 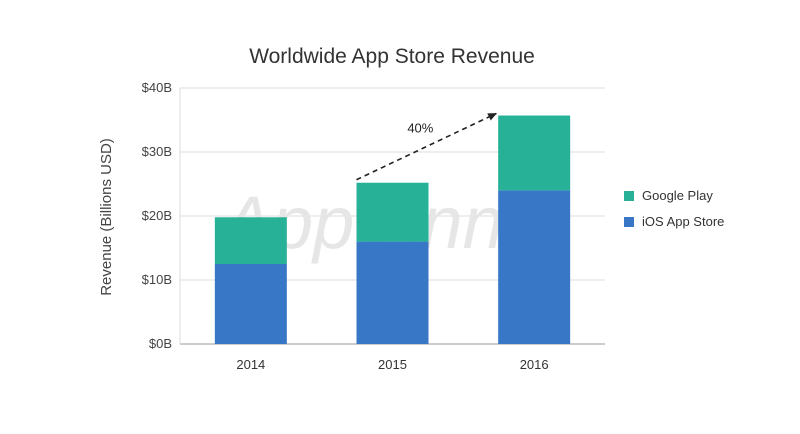 I want to click on y-tick-label: $10B, so click(x=157, y=279).